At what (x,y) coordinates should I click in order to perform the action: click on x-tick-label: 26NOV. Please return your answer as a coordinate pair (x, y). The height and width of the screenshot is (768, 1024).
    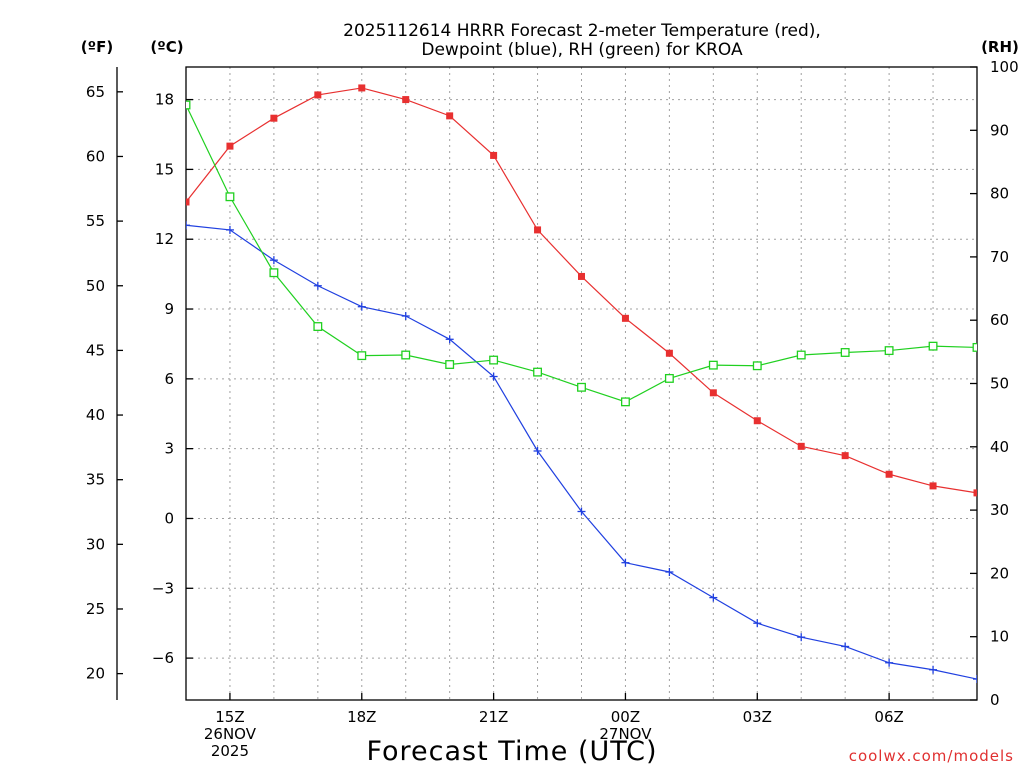
    Looking at the image, I should click on (230, 734).